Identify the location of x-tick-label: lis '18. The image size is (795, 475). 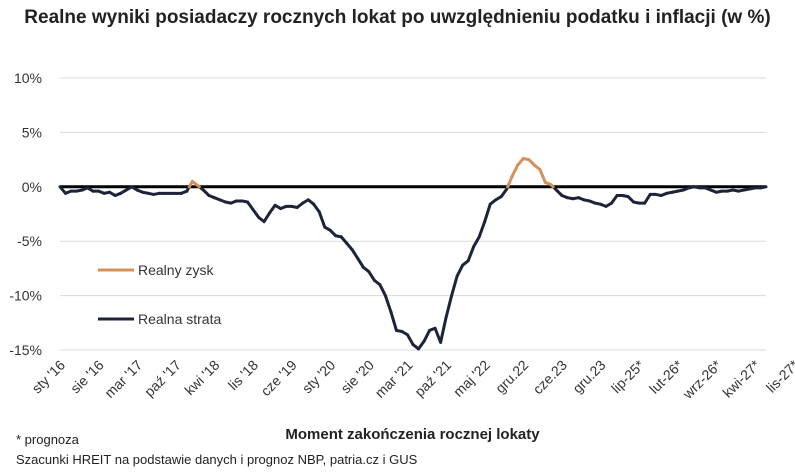
(243, 375).